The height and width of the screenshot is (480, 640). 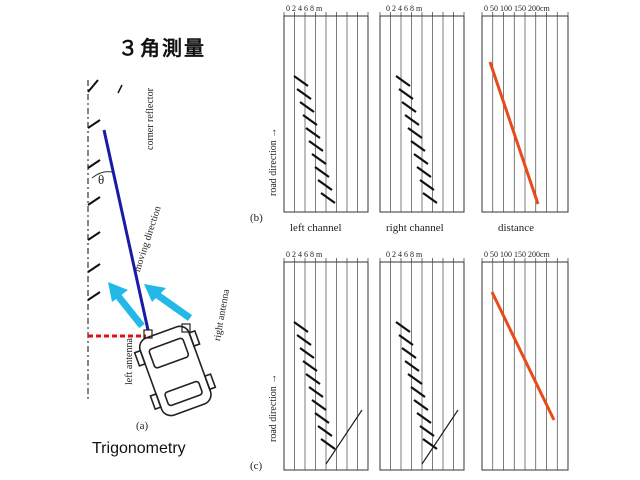 What do you see at coordinates (415, 228) in the screenshot?
I see `right-channel-label: right channel` at bounding box center [415, 228].